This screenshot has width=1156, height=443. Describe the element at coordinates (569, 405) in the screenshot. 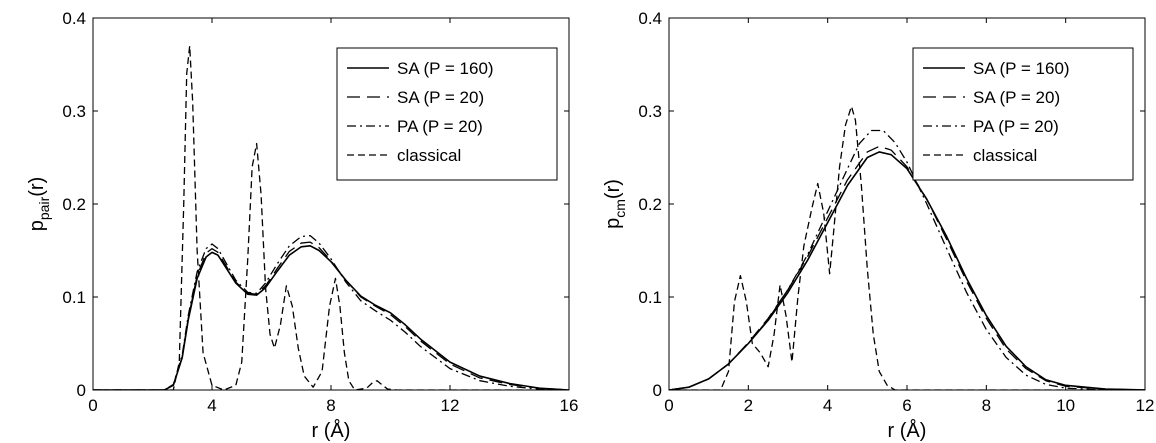

I see `x-tick-label: 16` at that location.